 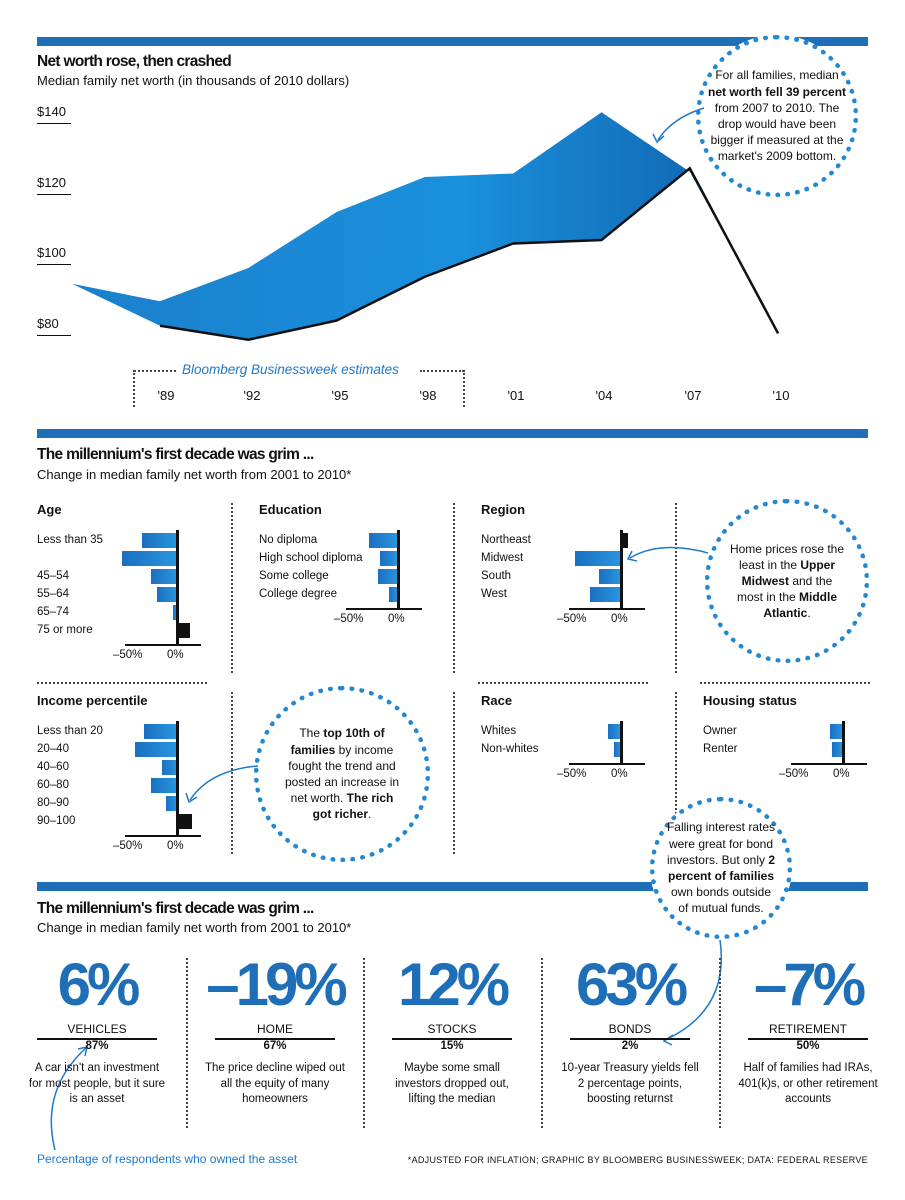 What do you see at coordinates (516, 395) in the screenshot?
I see `x-tick-label: '01` at bounding box center [516, 395].